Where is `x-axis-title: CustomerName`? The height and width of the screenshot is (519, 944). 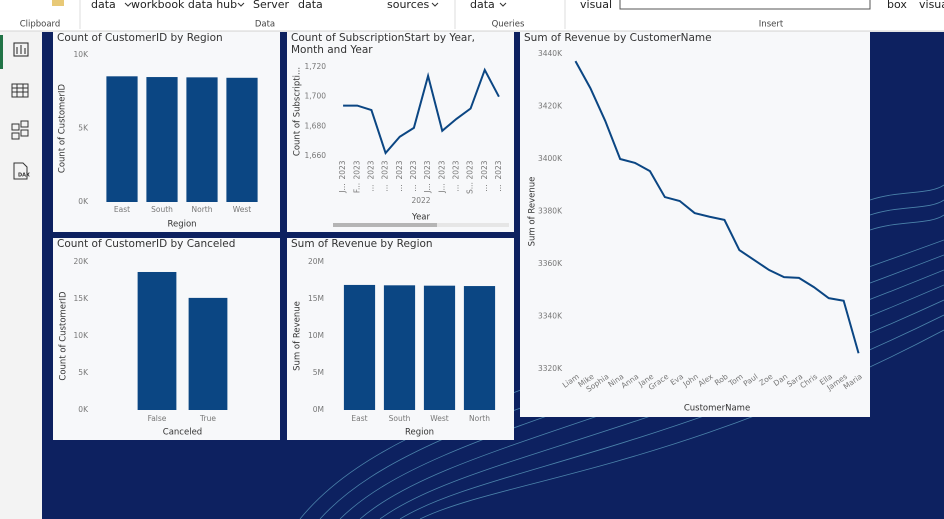
x-axis-title: CustomerName is located at coordinates (717, 409).